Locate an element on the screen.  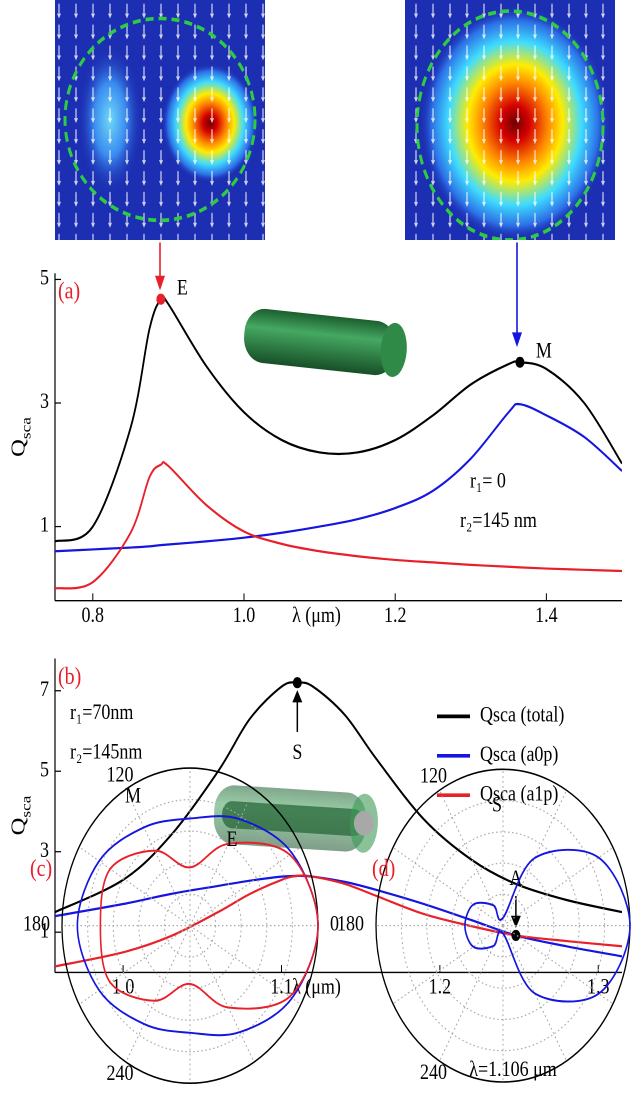
solid-cylinder is located at coordinates (325, 342).